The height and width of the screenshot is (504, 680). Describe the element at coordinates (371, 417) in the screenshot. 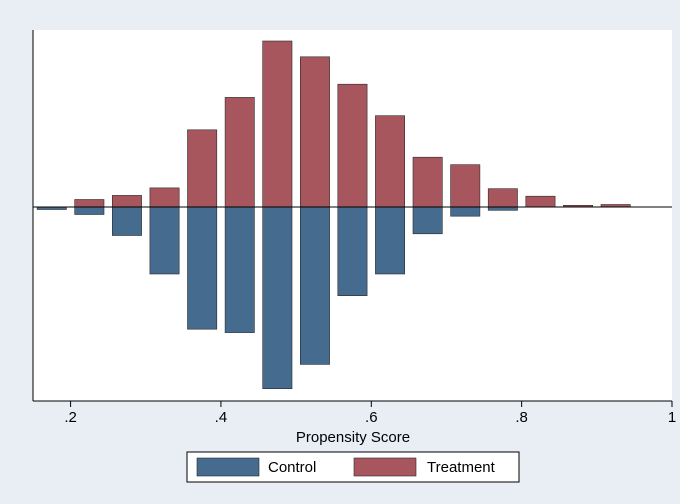

I see `x-tick-label: .6` at that location.